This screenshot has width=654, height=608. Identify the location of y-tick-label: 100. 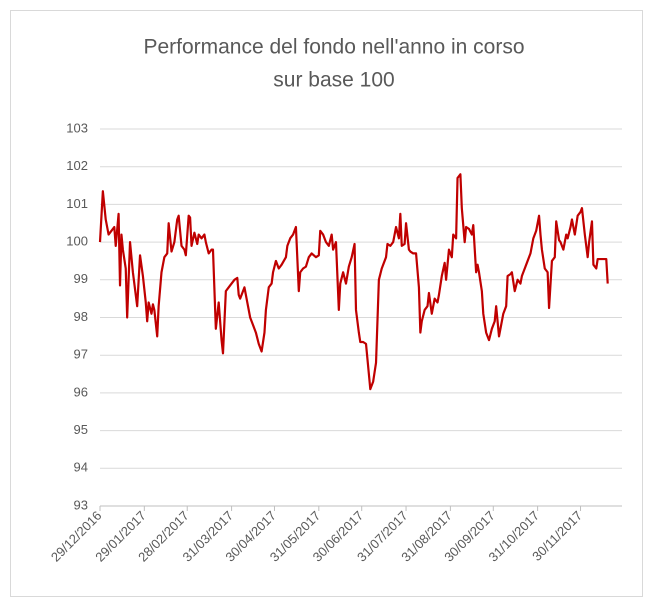
(77, 241).